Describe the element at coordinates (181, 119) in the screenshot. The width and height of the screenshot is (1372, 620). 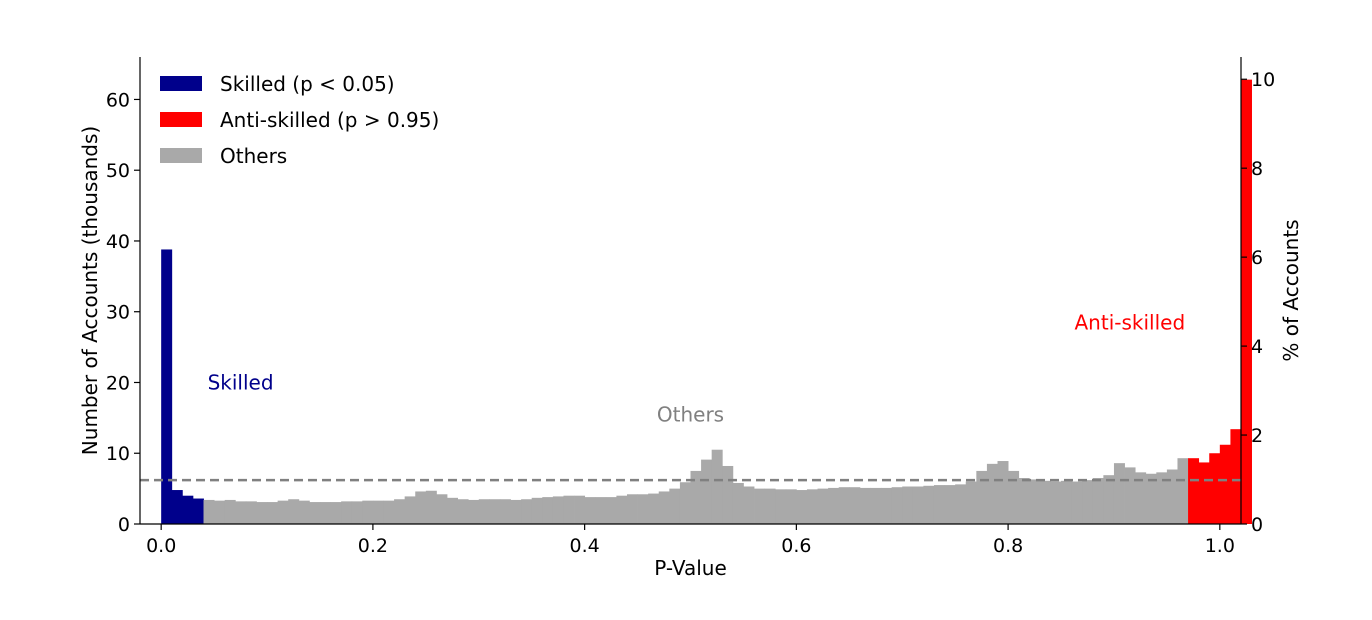
I see `legend-swatch-anti-skilled` at that location.